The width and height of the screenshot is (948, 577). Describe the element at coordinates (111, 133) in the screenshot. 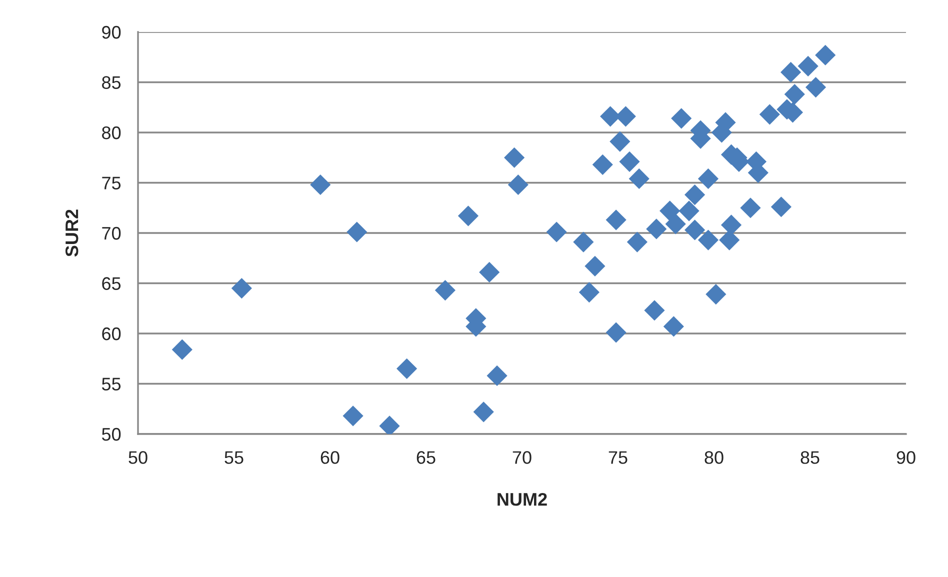

I see `y-tick-label: 80` at that location.